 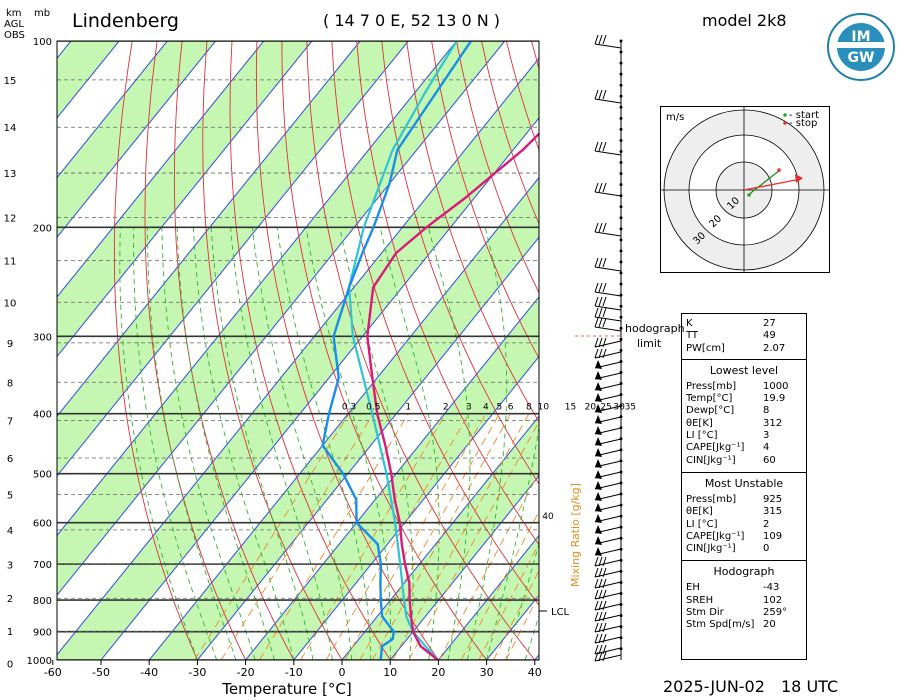 What do you see at coordinates (744, 399) in the screenshot?
I see `lowest-row: Temp[°C] 19.9` at bounding box center [744, 399].